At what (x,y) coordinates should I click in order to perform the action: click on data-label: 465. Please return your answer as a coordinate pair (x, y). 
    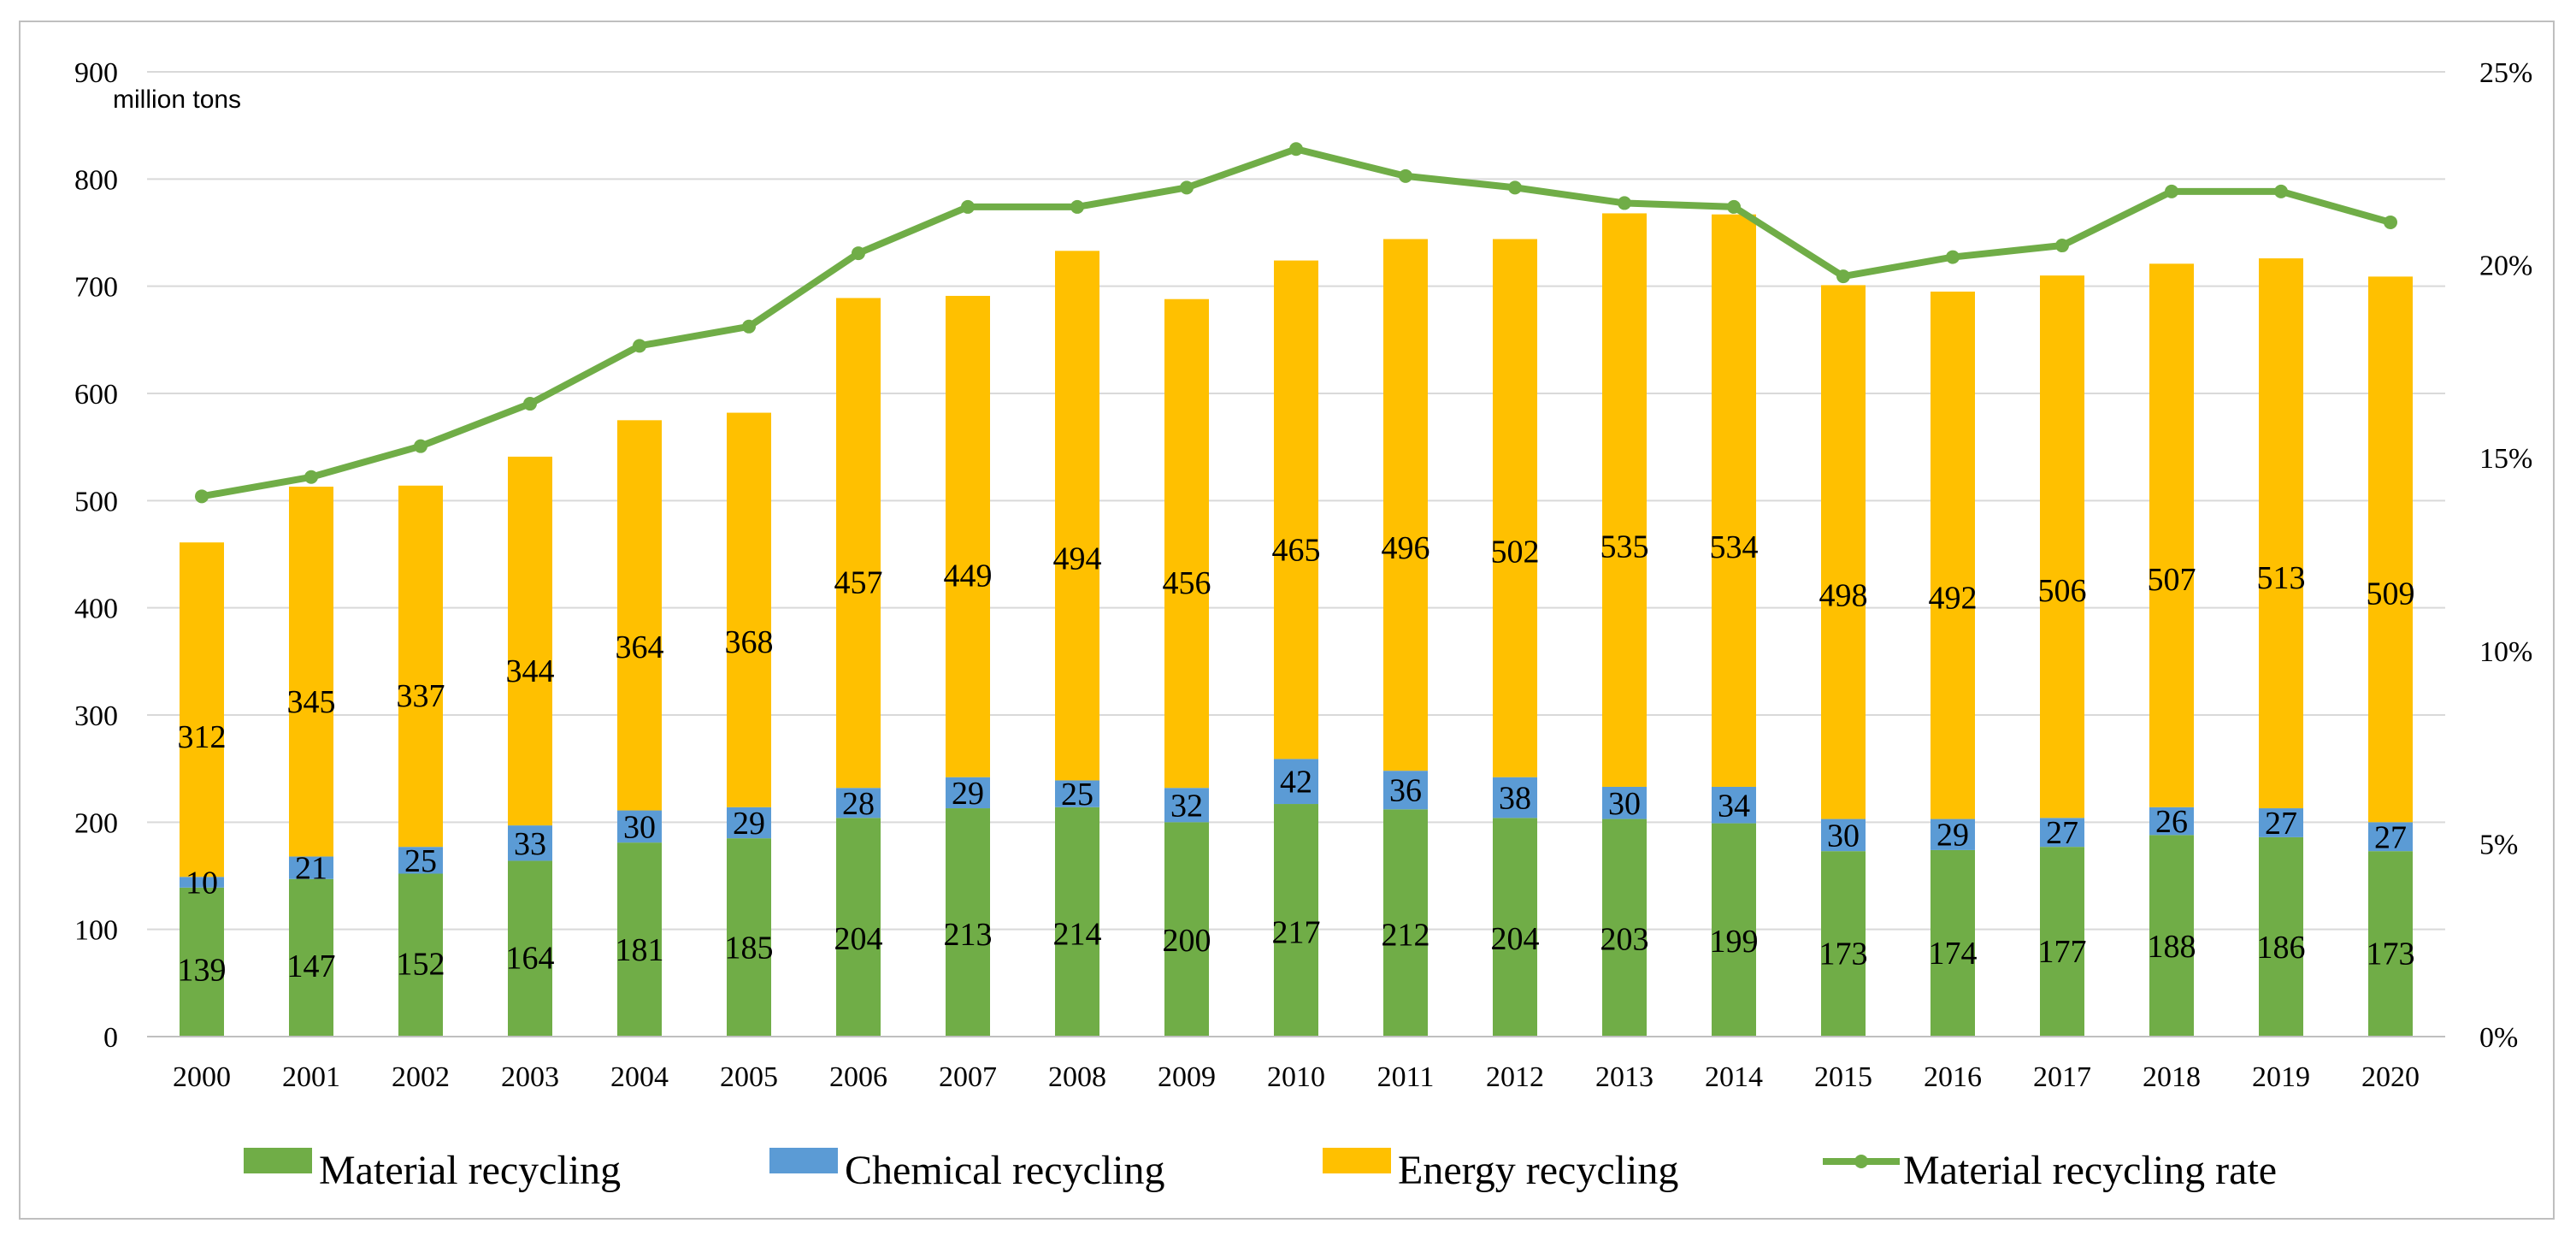
    Looking at the image, I should click on (1296, 551).